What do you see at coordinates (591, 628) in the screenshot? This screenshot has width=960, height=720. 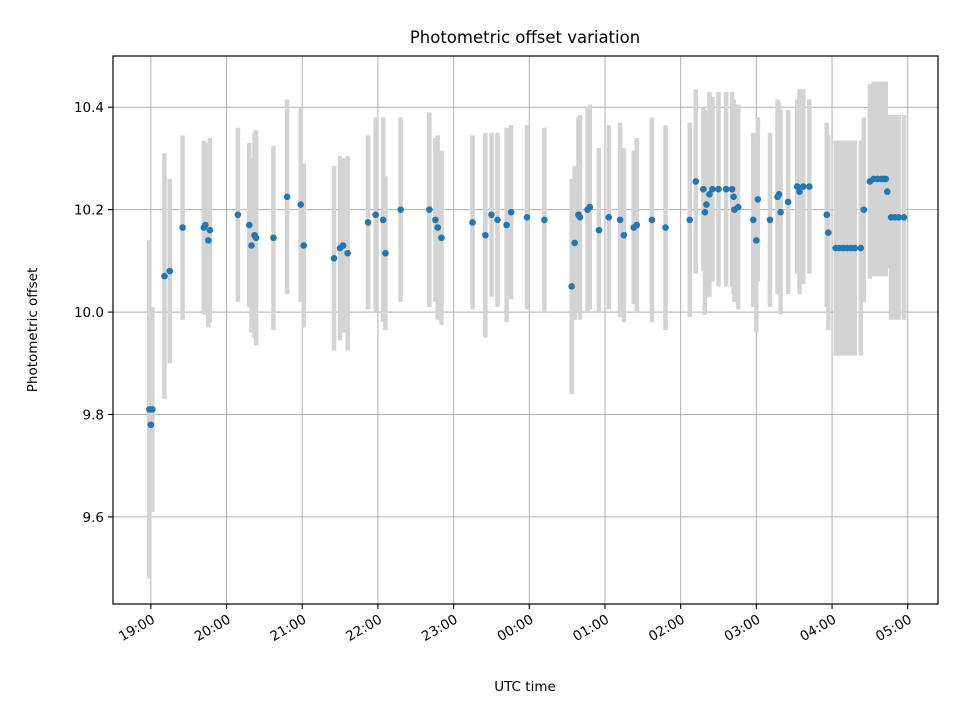 I see `x-tick-label: 01:00` at bounding box center [591, 628].